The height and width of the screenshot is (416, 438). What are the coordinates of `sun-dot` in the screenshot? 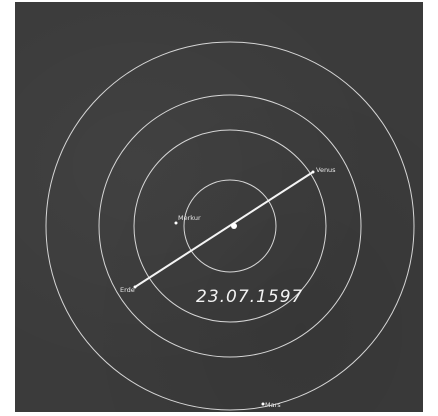 It's located at (234, 226).